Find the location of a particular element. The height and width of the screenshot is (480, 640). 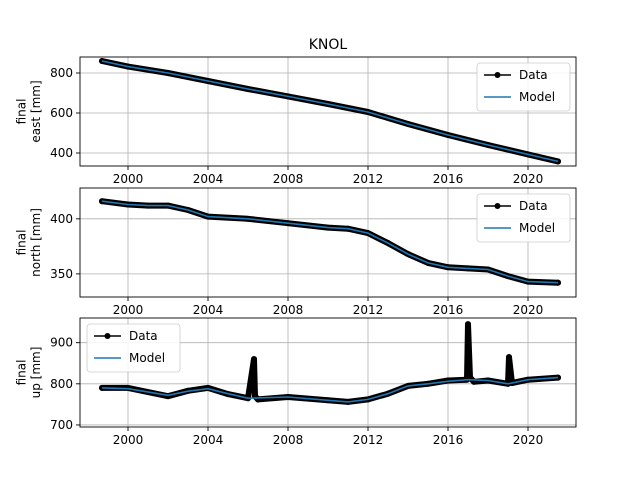

y-axis-label: finalup [mm] is located at coordinates (29, 373).